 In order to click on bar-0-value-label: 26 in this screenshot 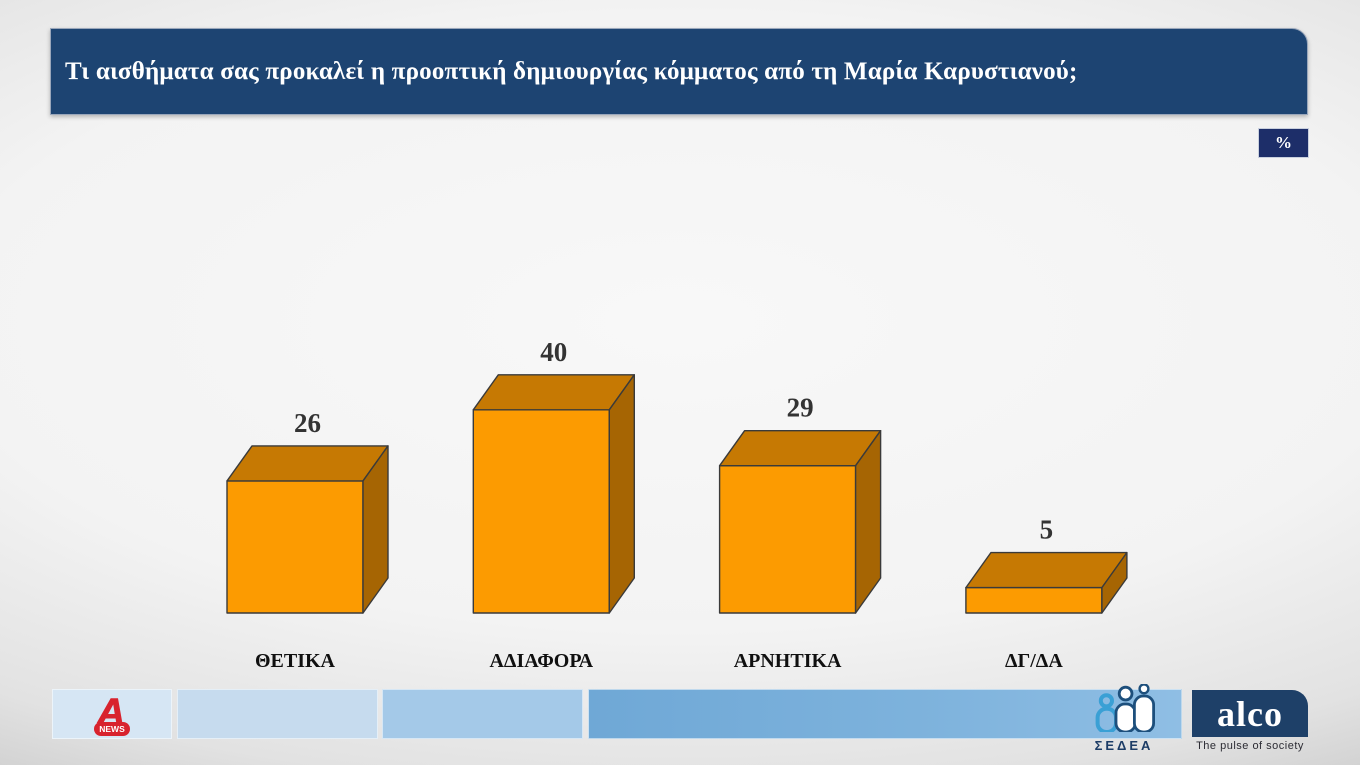, I will do `click(307, 423)`.